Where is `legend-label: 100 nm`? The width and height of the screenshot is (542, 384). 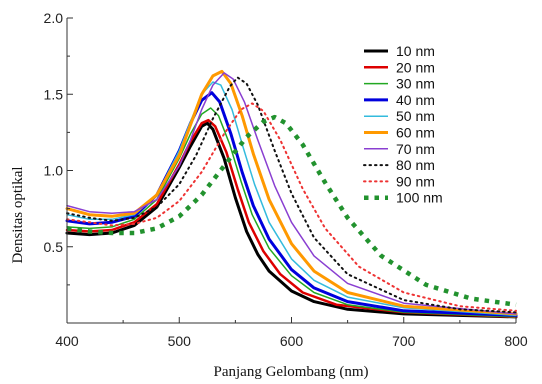
legend-label: 100 nm is located at coordinates (419, 198).